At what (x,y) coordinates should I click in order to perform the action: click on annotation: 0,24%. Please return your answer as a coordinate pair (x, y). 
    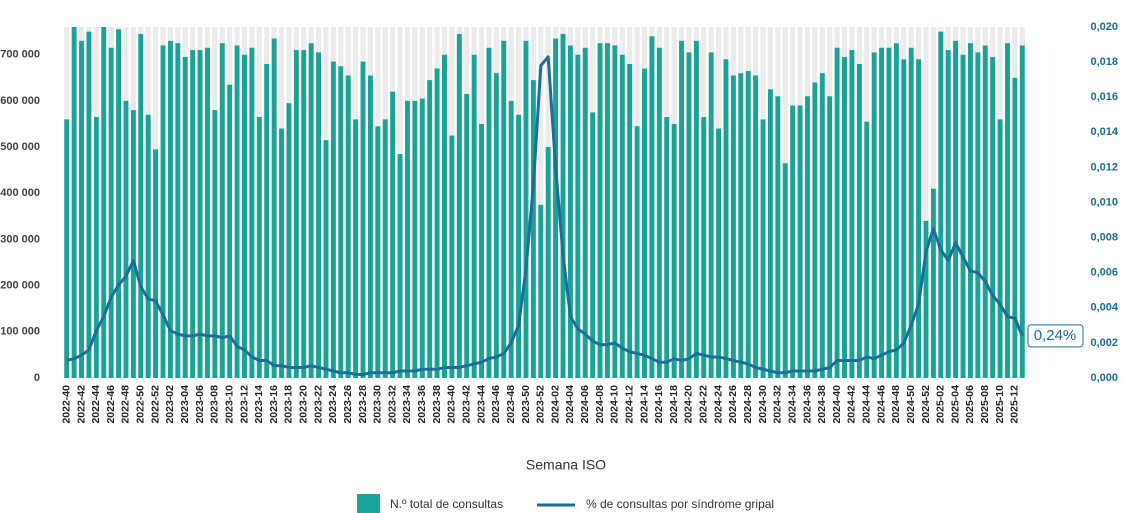
    Looking at the image, I should click on (1055, 335).